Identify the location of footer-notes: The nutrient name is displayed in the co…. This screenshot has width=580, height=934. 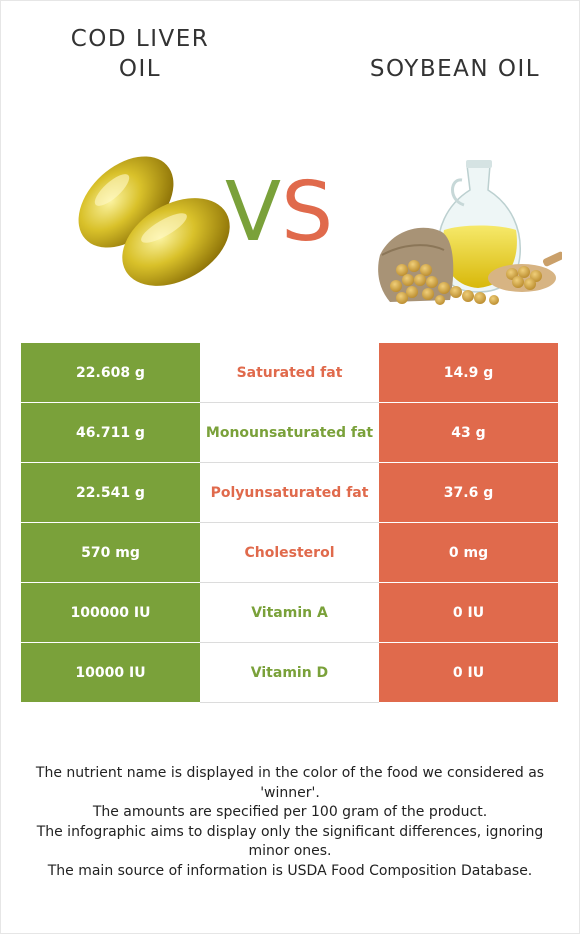
(290, 822).